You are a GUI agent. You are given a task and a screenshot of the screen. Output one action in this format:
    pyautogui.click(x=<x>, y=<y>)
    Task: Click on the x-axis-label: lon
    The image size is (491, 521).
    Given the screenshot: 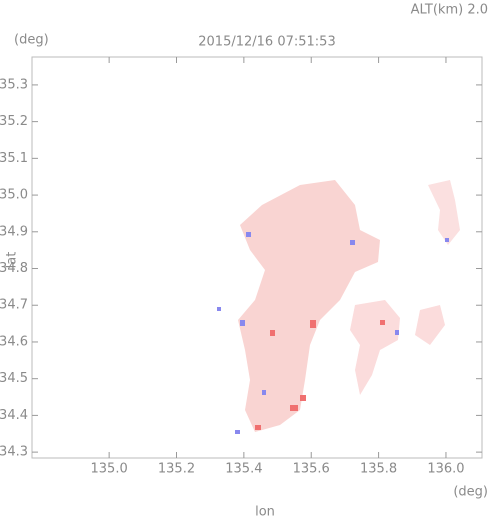 What is the action you would take?
    pyautogui.click(x=265, y=512)
    